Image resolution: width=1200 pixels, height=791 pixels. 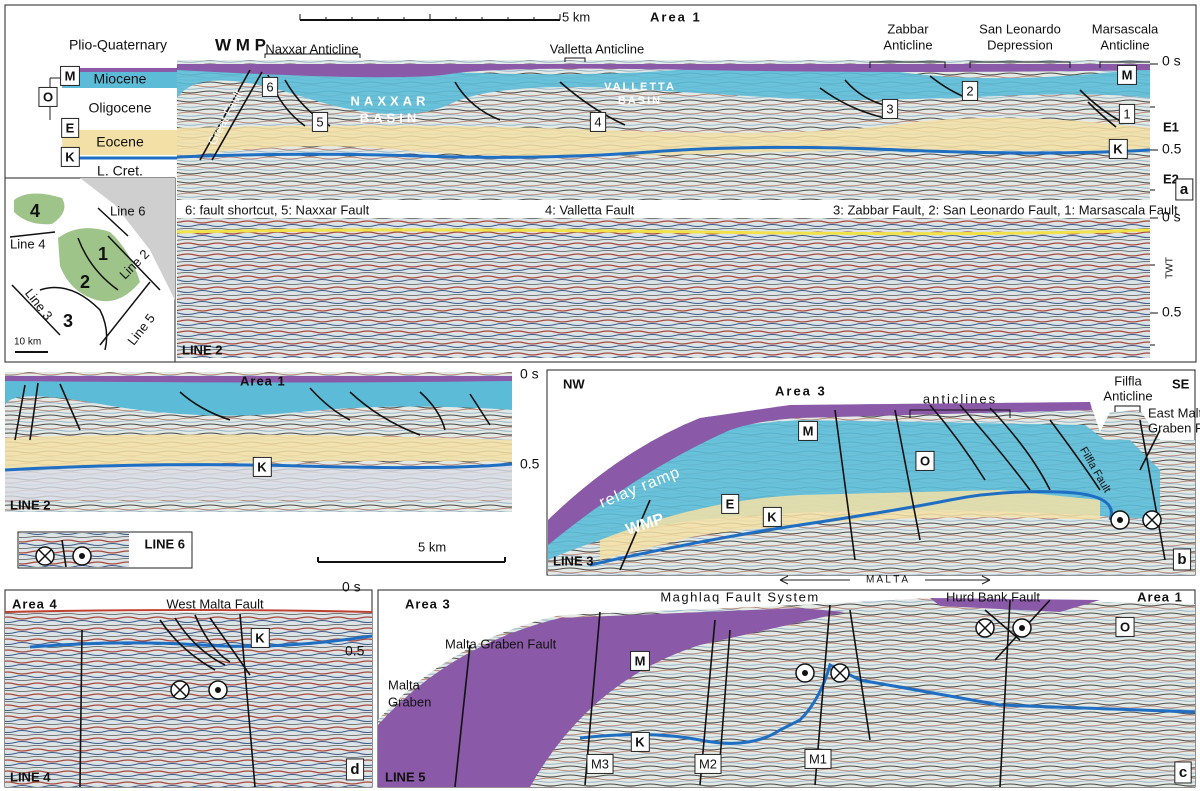 I want to click on fault-label: East Malta, so click(x=1174, y=412).